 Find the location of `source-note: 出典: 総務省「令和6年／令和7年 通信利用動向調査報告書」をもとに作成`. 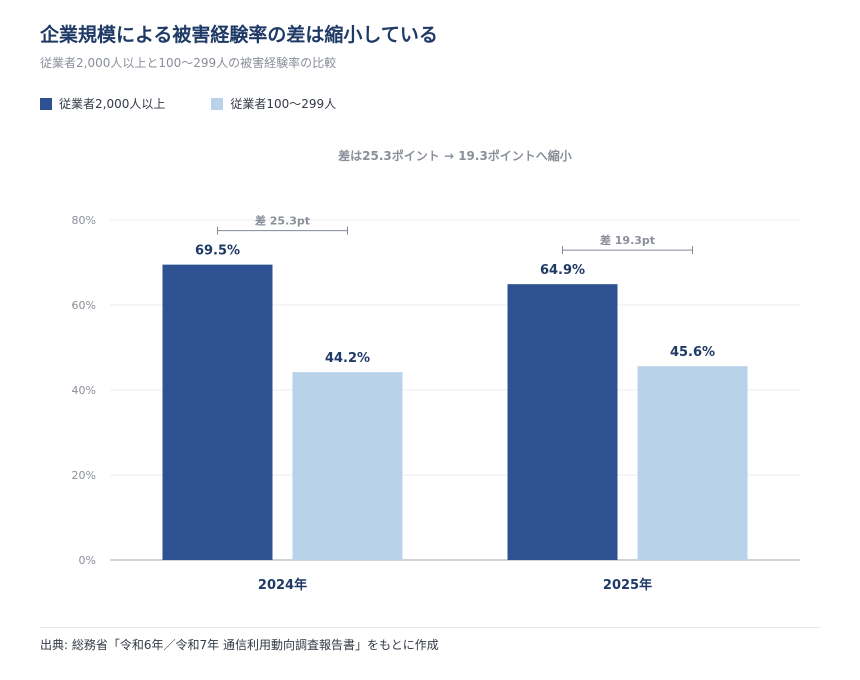

source-note: 出典: 総務省「令和6年／令和7年 通信利用動向調査報告書」をもとに作成 is located at coordinates (239, 645).